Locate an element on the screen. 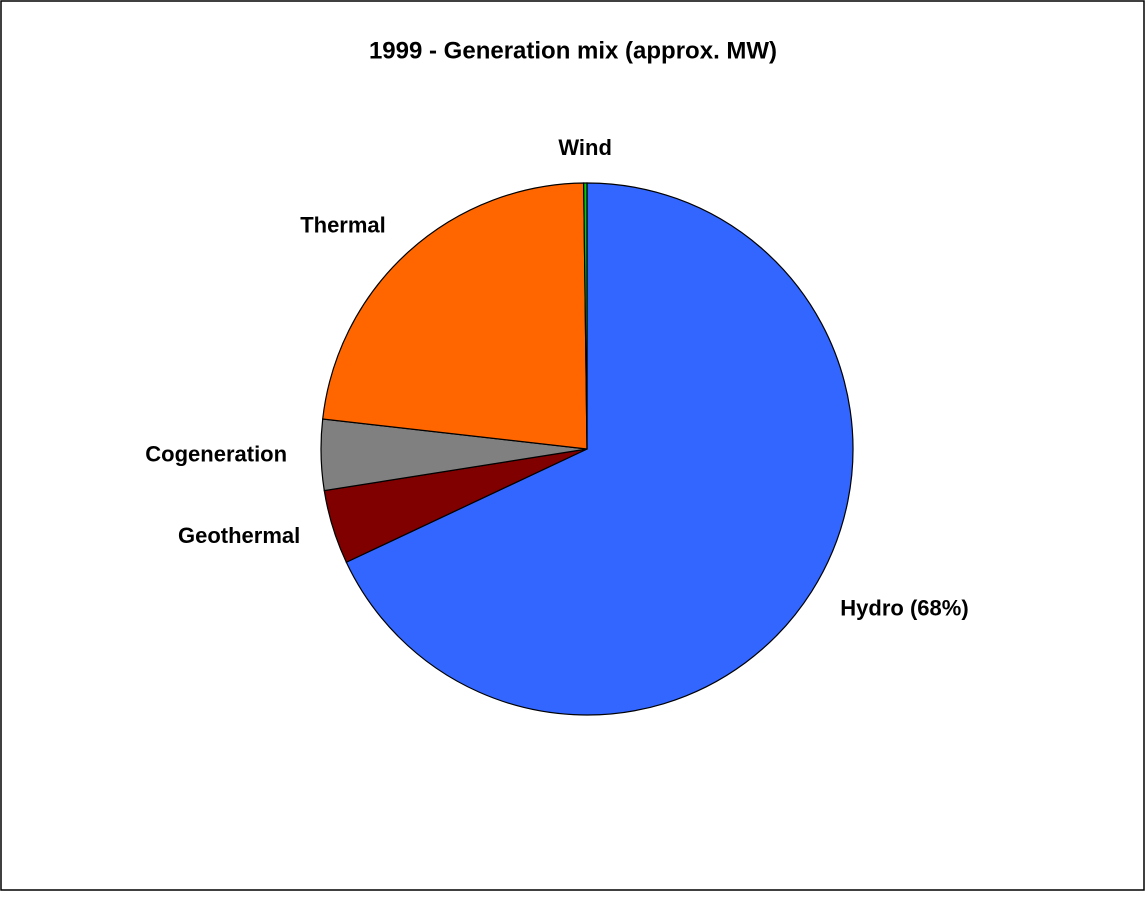 This screenshot has width=1146, height=897. chart-title: 1999 - Generation mix (approx. MW) is located at coordinates (573, 50).